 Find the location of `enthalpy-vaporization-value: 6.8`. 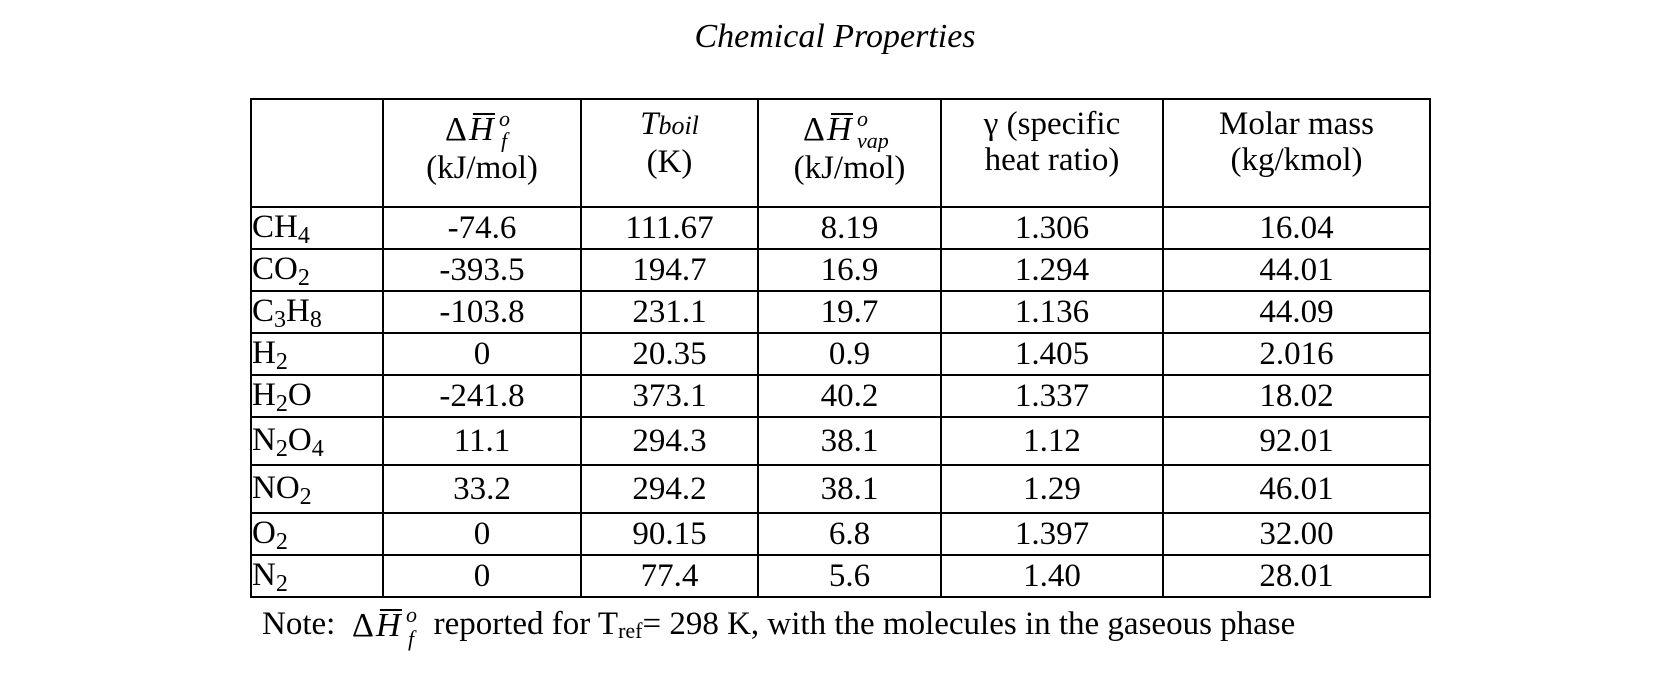

enthalpy-vaporization-value: 6.8 is located at coordinates (849, 534).